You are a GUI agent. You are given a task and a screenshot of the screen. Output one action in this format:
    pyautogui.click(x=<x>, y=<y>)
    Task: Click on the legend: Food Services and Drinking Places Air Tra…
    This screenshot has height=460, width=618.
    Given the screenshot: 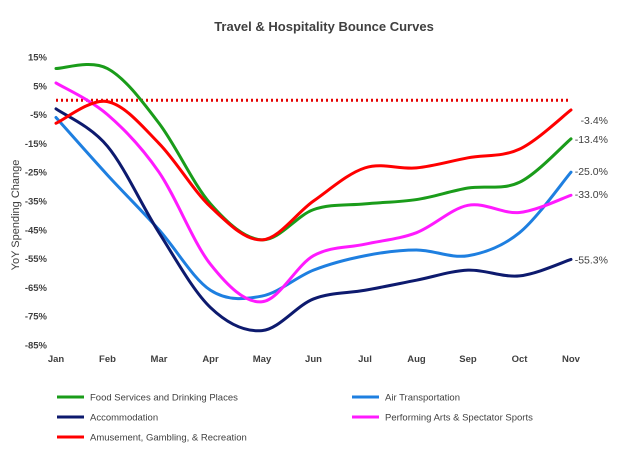 What is the action you would take?
    pyautogui.click(x=295, y=418)
    